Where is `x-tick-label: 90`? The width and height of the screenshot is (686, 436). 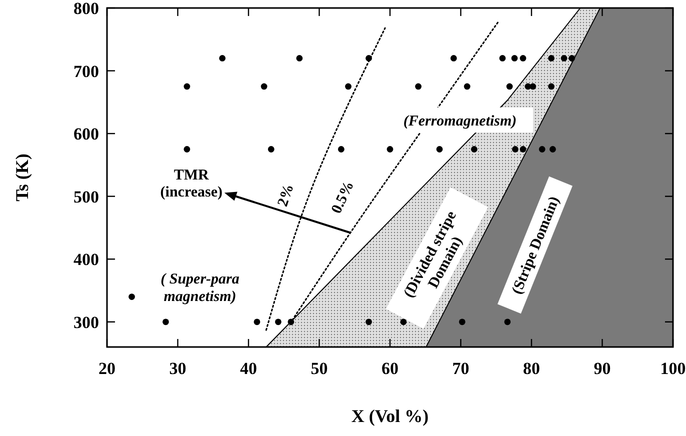
x-tick-label: 90 is located at coordinates (602, 368).